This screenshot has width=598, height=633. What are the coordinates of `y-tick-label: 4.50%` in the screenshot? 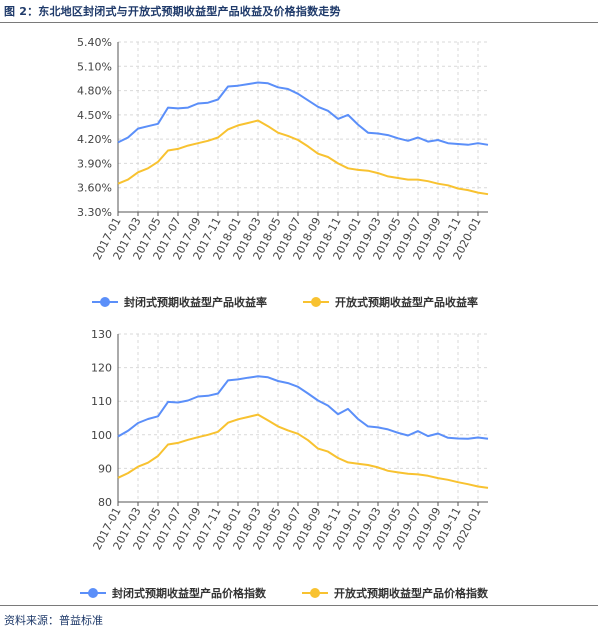 It's located at (94, 115).